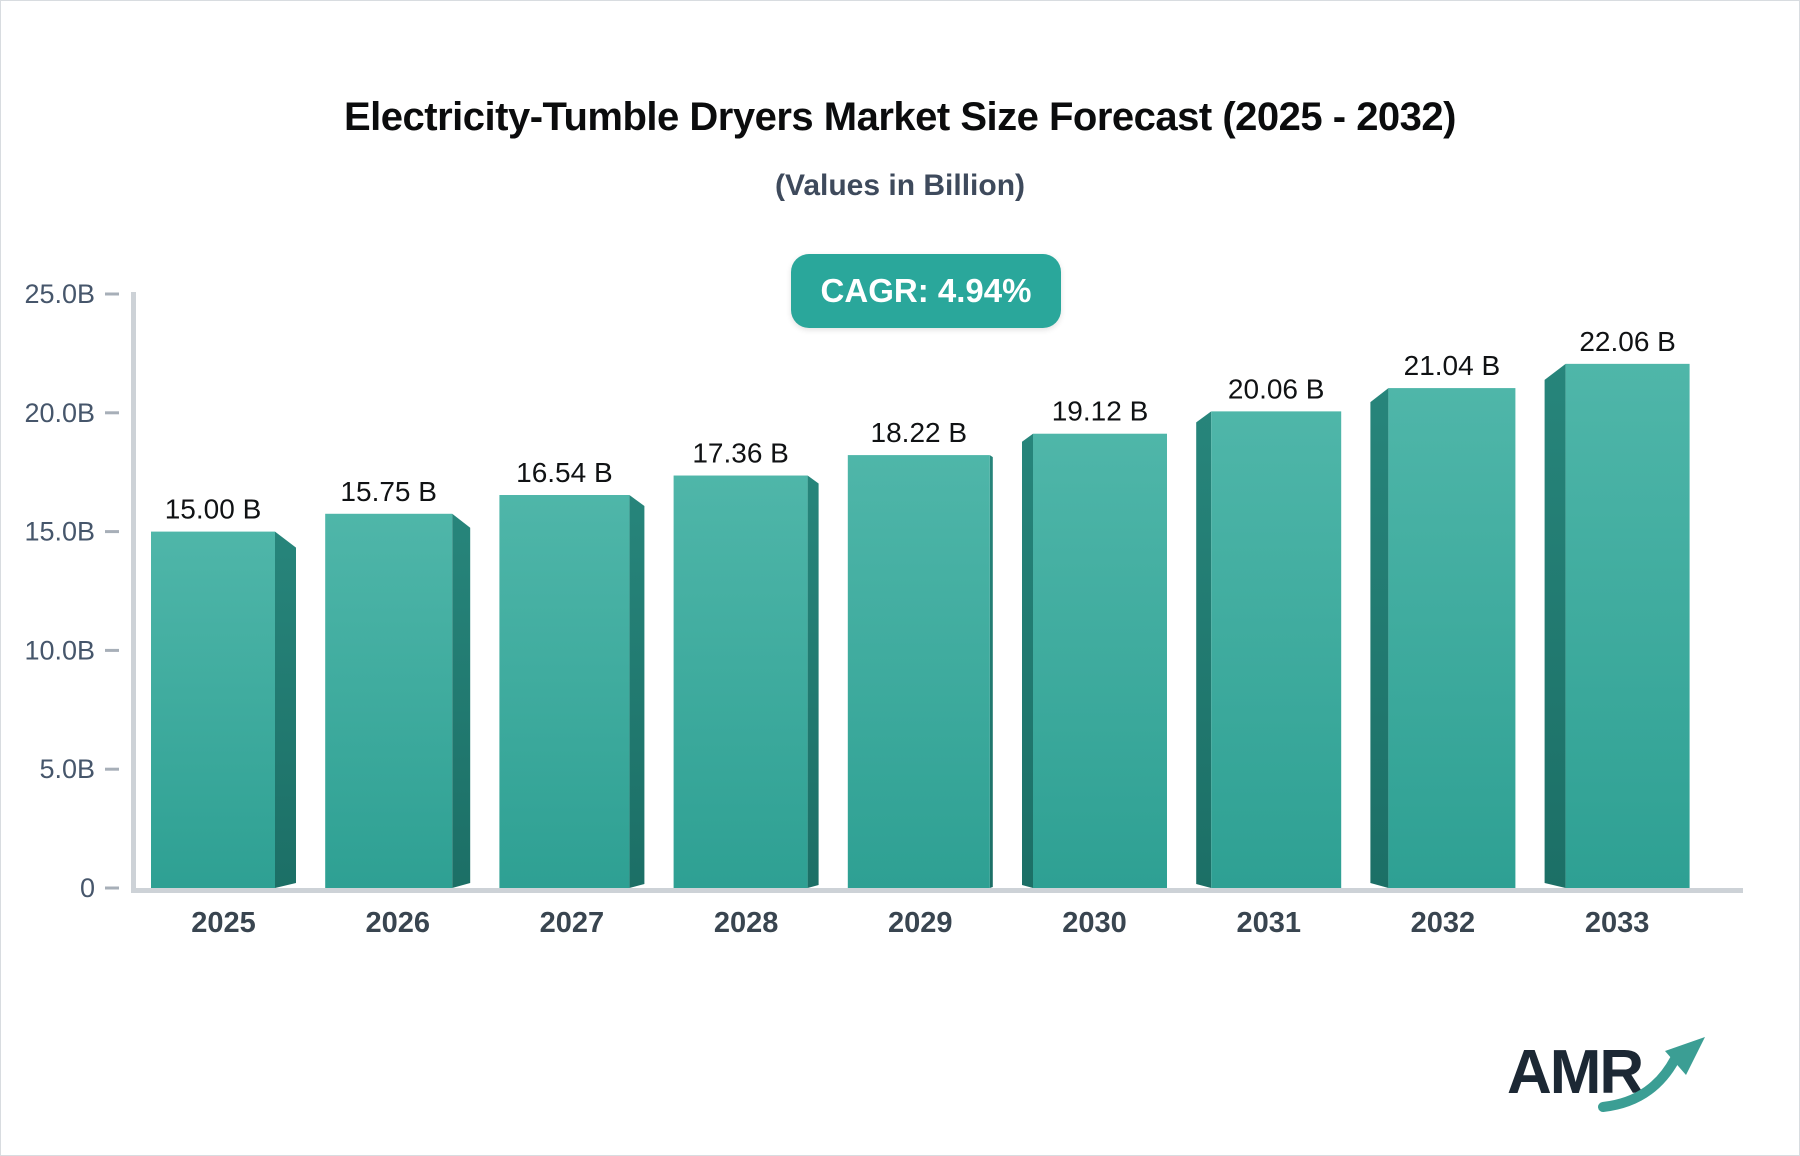  What do you see at coordinates (59, 650) in the screenshot?
I see `y-tick-label: 10.0B` at bounding box center [59, 650].